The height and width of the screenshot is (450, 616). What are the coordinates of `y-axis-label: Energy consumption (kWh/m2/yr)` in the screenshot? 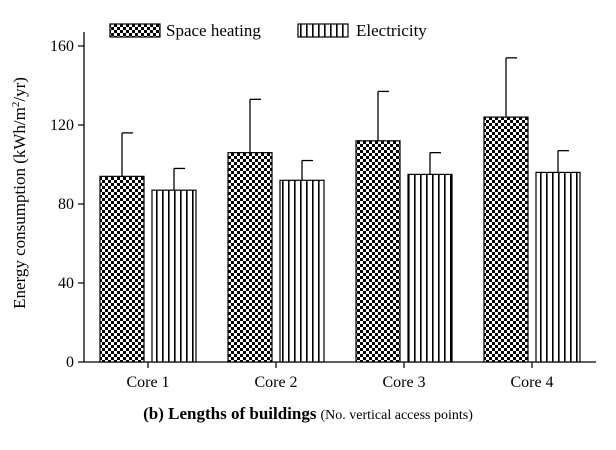 It's located at (19, 193).